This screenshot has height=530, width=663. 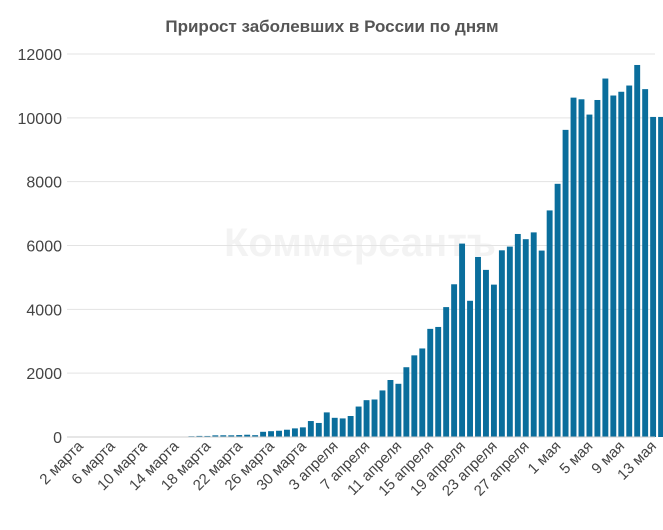 I want to click on y-tick-label: 4000, so click(x=44, y=310).